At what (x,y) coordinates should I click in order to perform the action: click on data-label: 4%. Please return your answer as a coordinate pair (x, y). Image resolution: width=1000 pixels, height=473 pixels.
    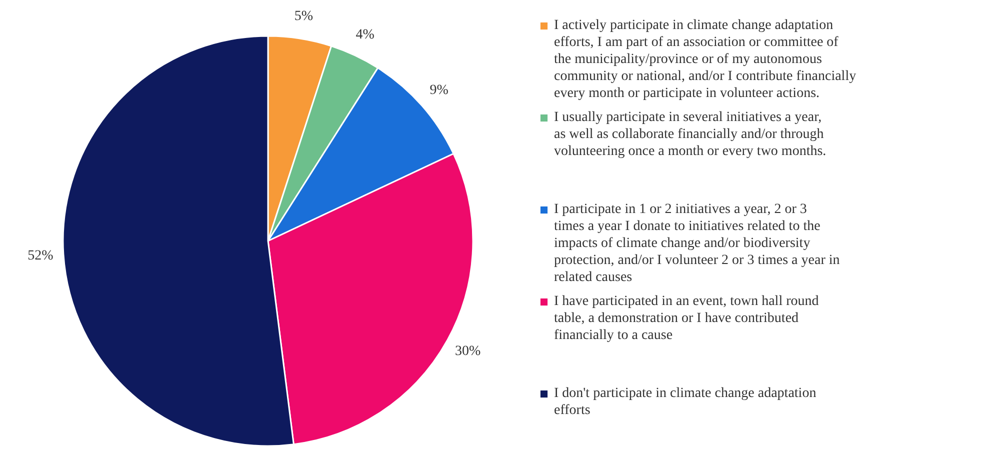
    Looking at the image, I should click on (365, 35).